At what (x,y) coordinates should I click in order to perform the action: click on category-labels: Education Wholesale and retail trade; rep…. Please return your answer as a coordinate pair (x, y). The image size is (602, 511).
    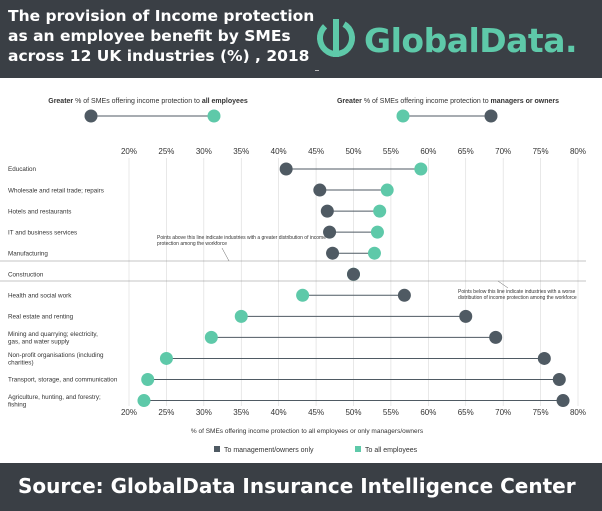
    Looking at the image, I should click on (63, 287).